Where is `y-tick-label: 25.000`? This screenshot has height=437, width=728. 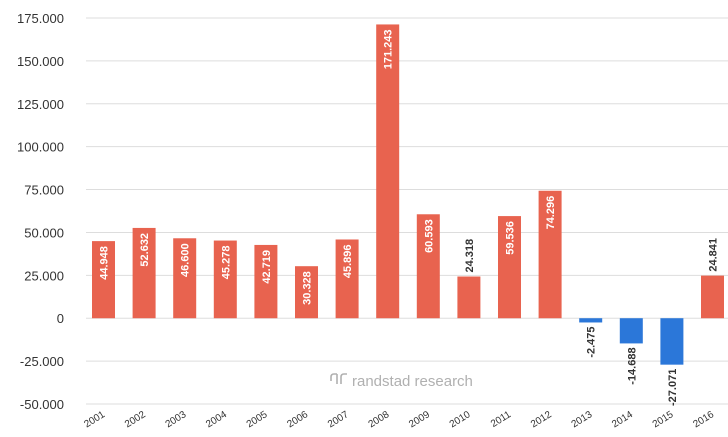
y-tick-label: 25.000 is located at coordinates (44, 275).